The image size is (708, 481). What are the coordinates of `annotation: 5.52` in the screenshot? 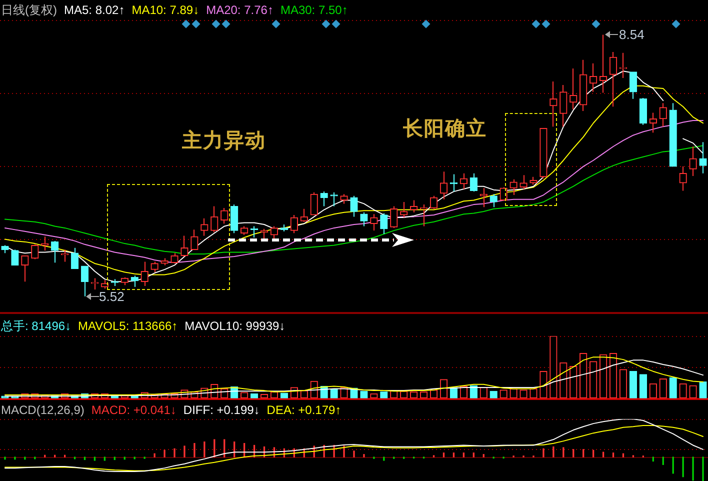 It's located at (111, 296).